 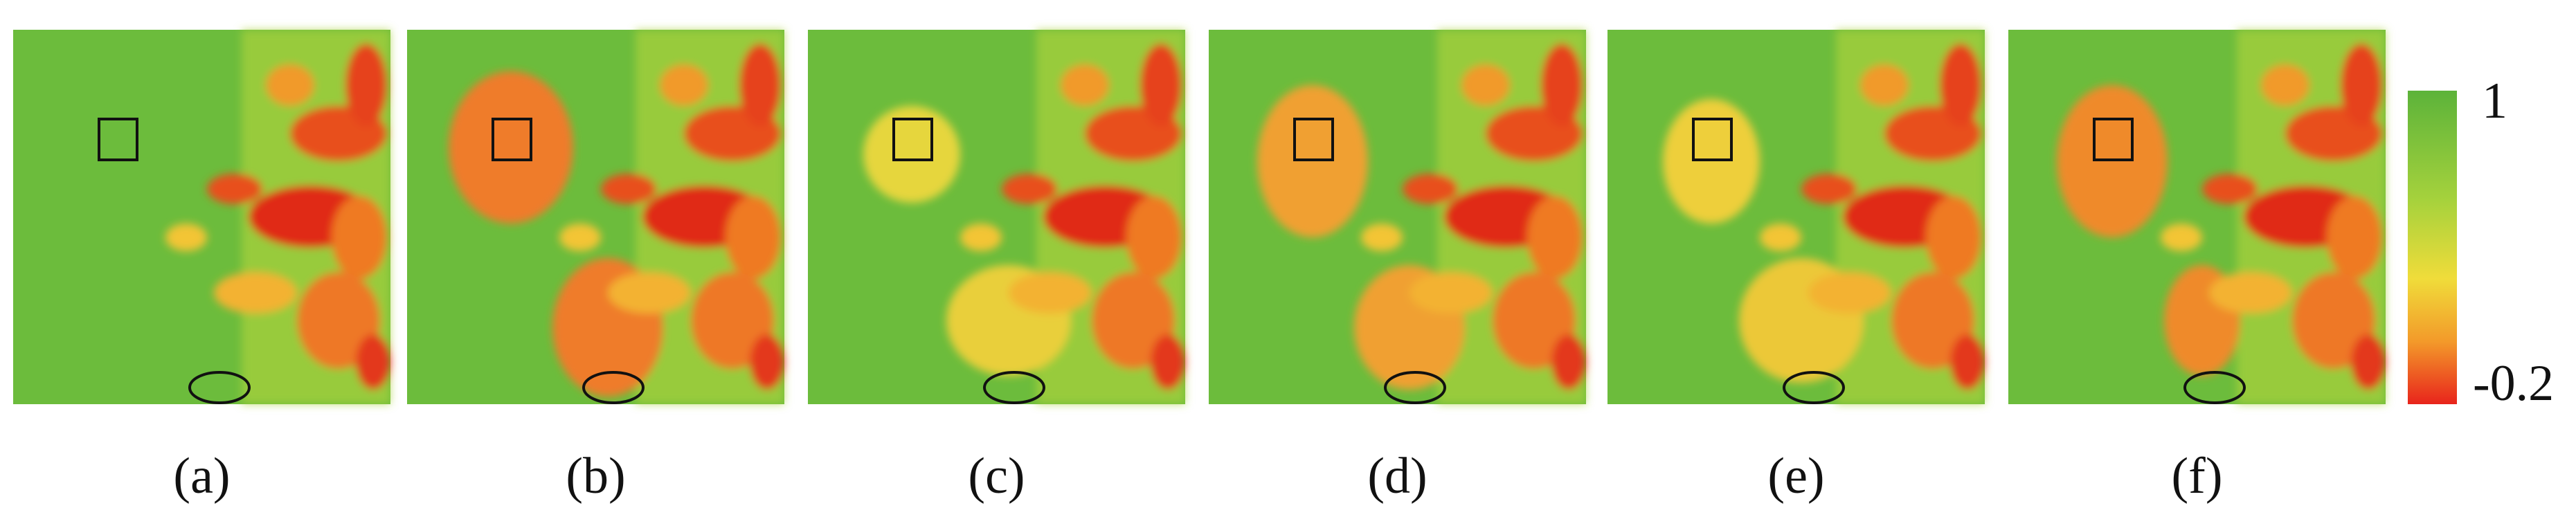 What do you see at coordinates (595, 476) in the screenshot?
I see `panel-label: (b)` at bounding box center [595, 476].